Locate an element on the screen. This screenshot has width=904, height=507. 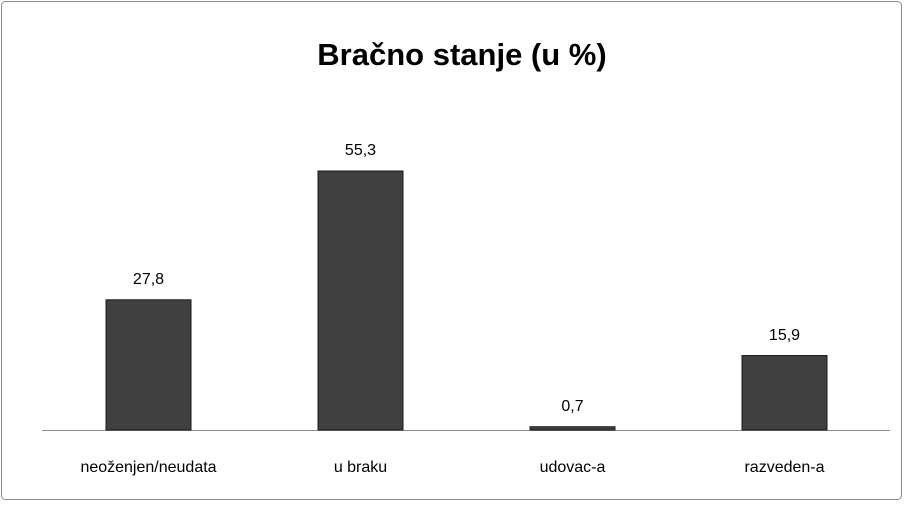
x-tick-label: razveden-a is located at coordinates (784, 467).